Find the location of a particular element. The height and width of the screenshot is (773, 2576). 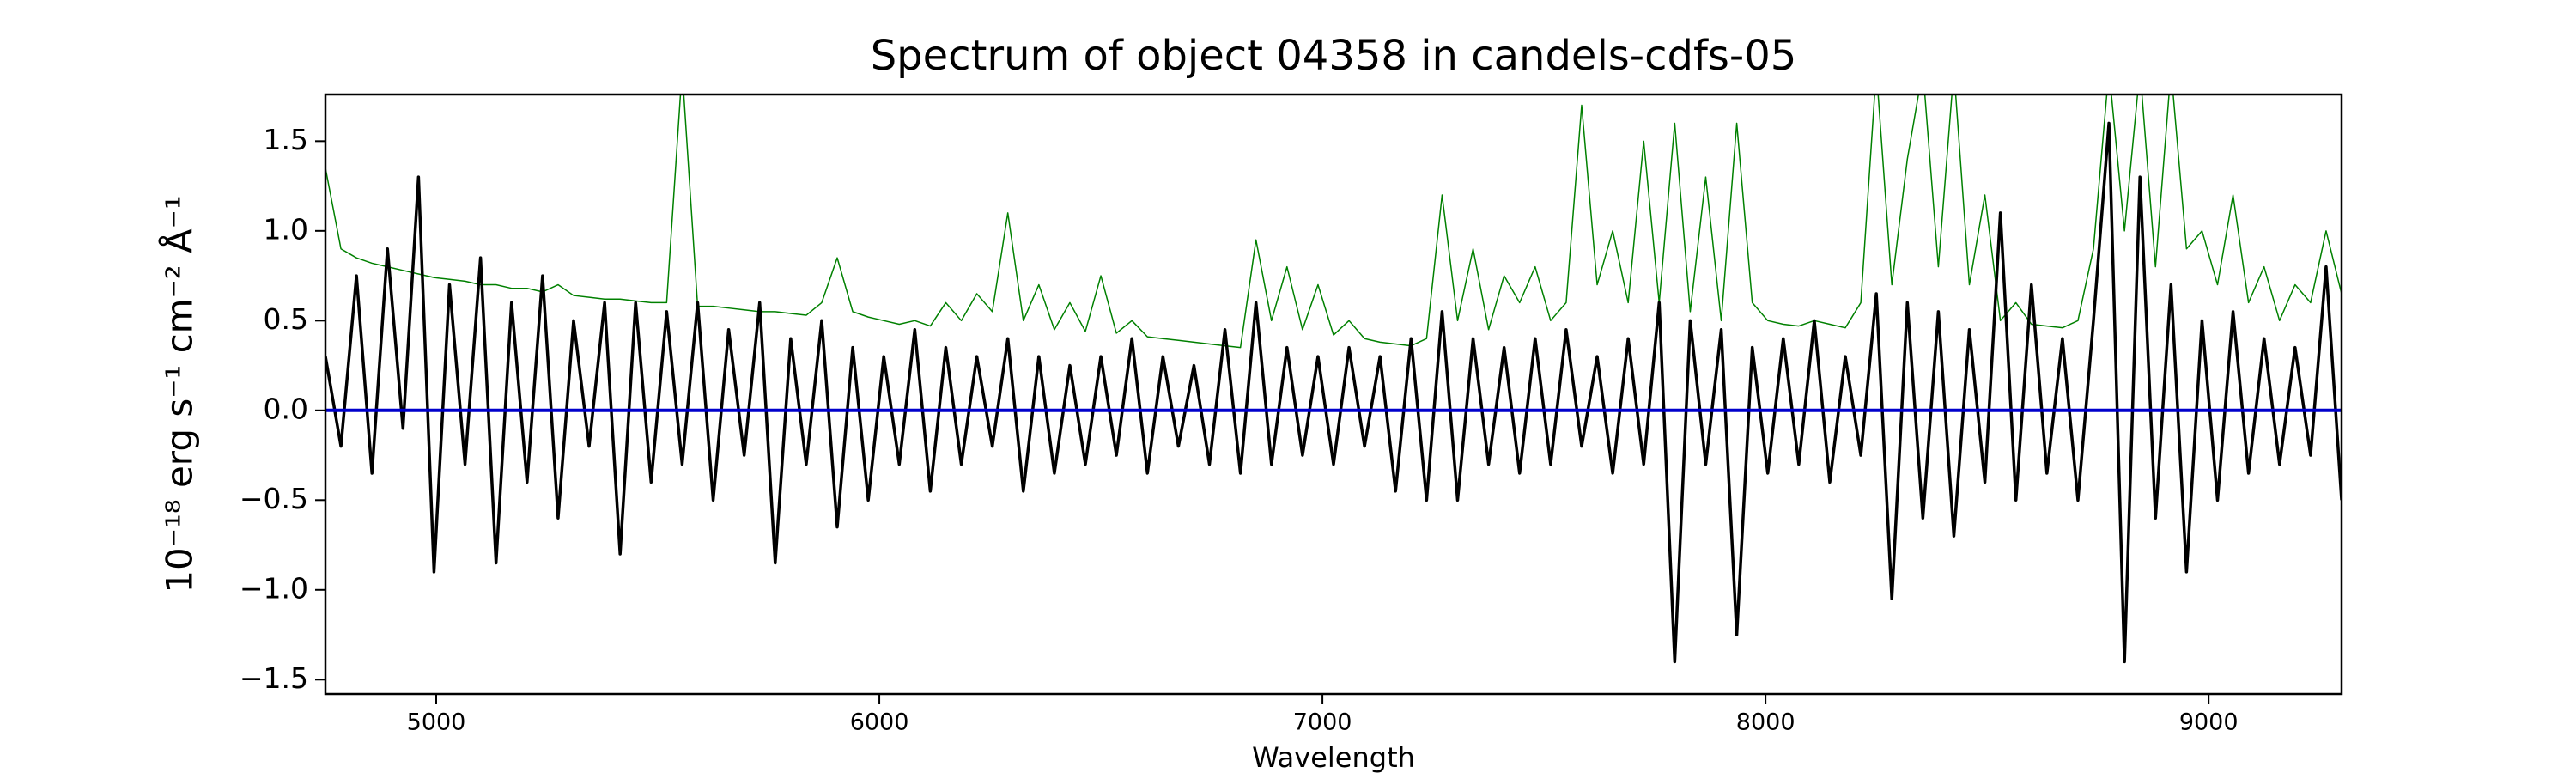

y-tick-label: −1.0 is located at coordinates (274, 588).